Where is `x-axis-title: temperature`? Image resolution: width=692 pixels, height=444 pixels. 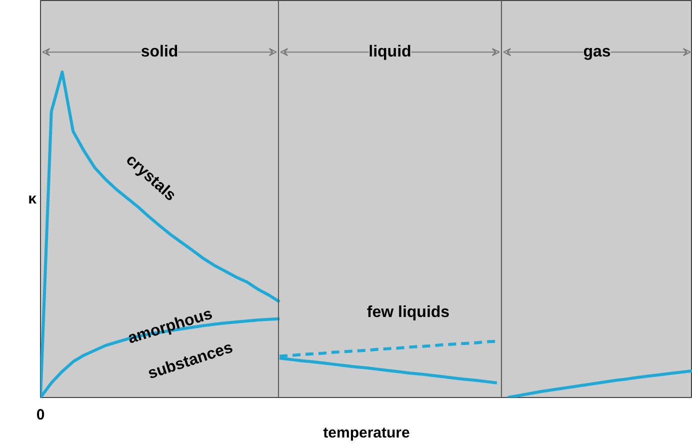 x-axis-title: temperature is located at coordinates (366, 433).